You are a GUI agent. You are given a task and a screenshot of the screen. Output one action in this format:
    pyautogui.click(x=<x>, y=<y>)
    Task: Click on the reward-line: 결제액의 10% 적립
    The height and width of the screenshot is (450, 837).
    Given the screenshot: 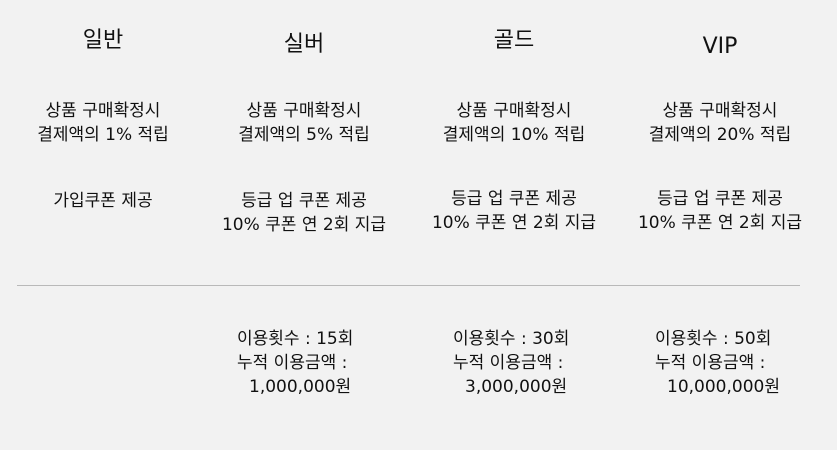 What is the action you would take?
    pyautogui.click(x=514, y=135)
    